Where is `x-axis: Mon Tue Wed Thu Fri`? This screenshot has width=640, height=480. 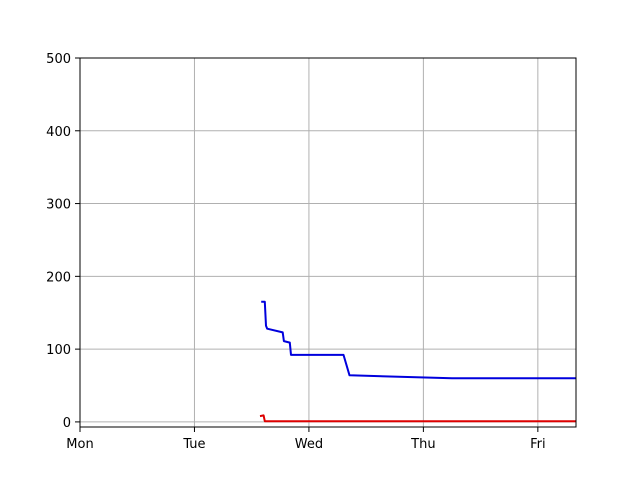
x-axis: Mon Tue Wed Thu Fri is located at coordinates (306, 439).